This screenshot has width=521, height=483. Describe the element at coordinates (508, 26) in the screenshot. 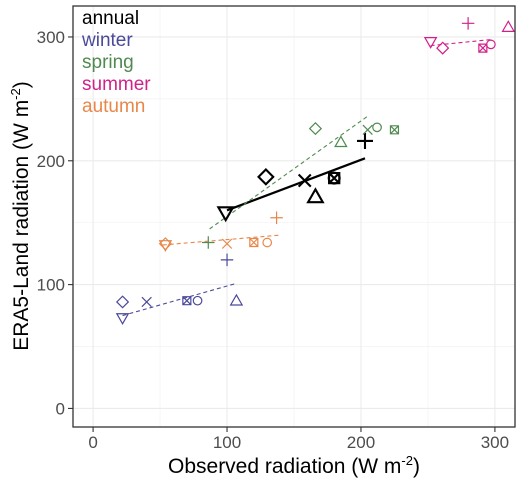

I see `point-summer-triangle-up` at that location.